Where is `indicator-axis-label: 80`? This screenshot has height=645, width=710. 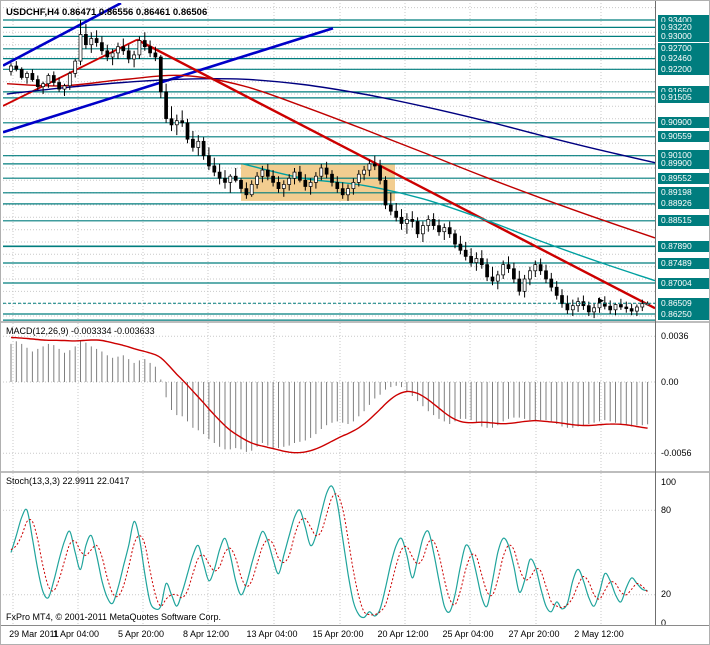 indicator-axis-label: 80 is located at coordinates (666, 509).